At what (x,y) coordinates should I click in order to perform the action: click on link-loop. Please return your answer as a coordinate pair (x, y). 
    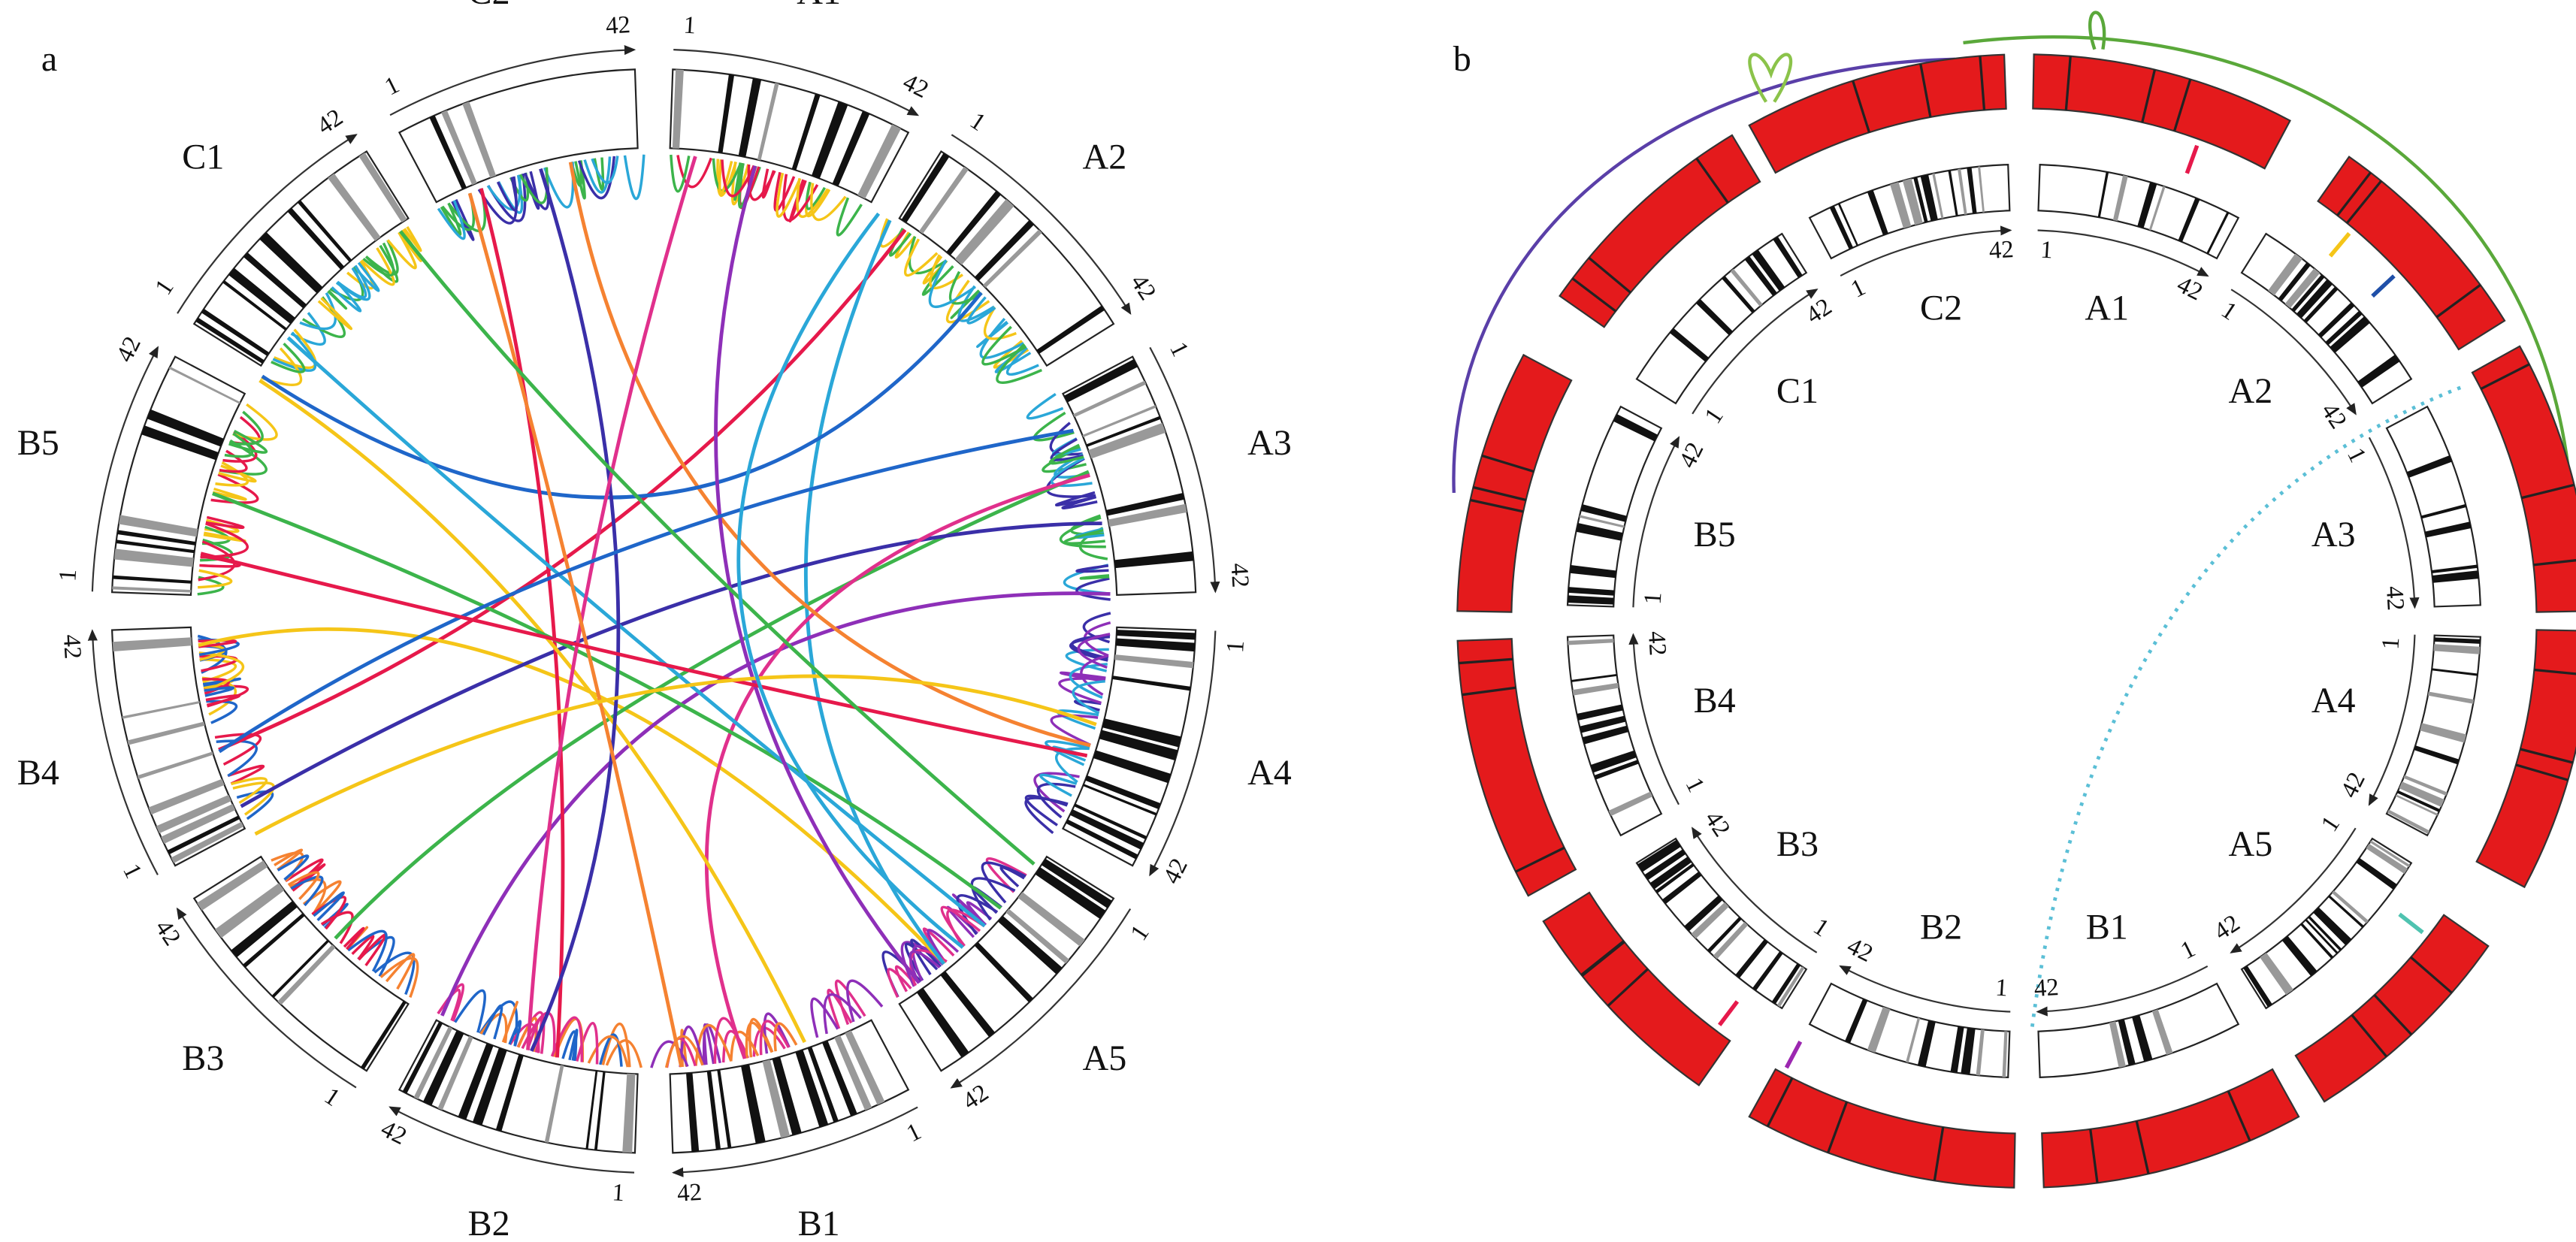
    Looking at the image, I should click on (1771, 78).